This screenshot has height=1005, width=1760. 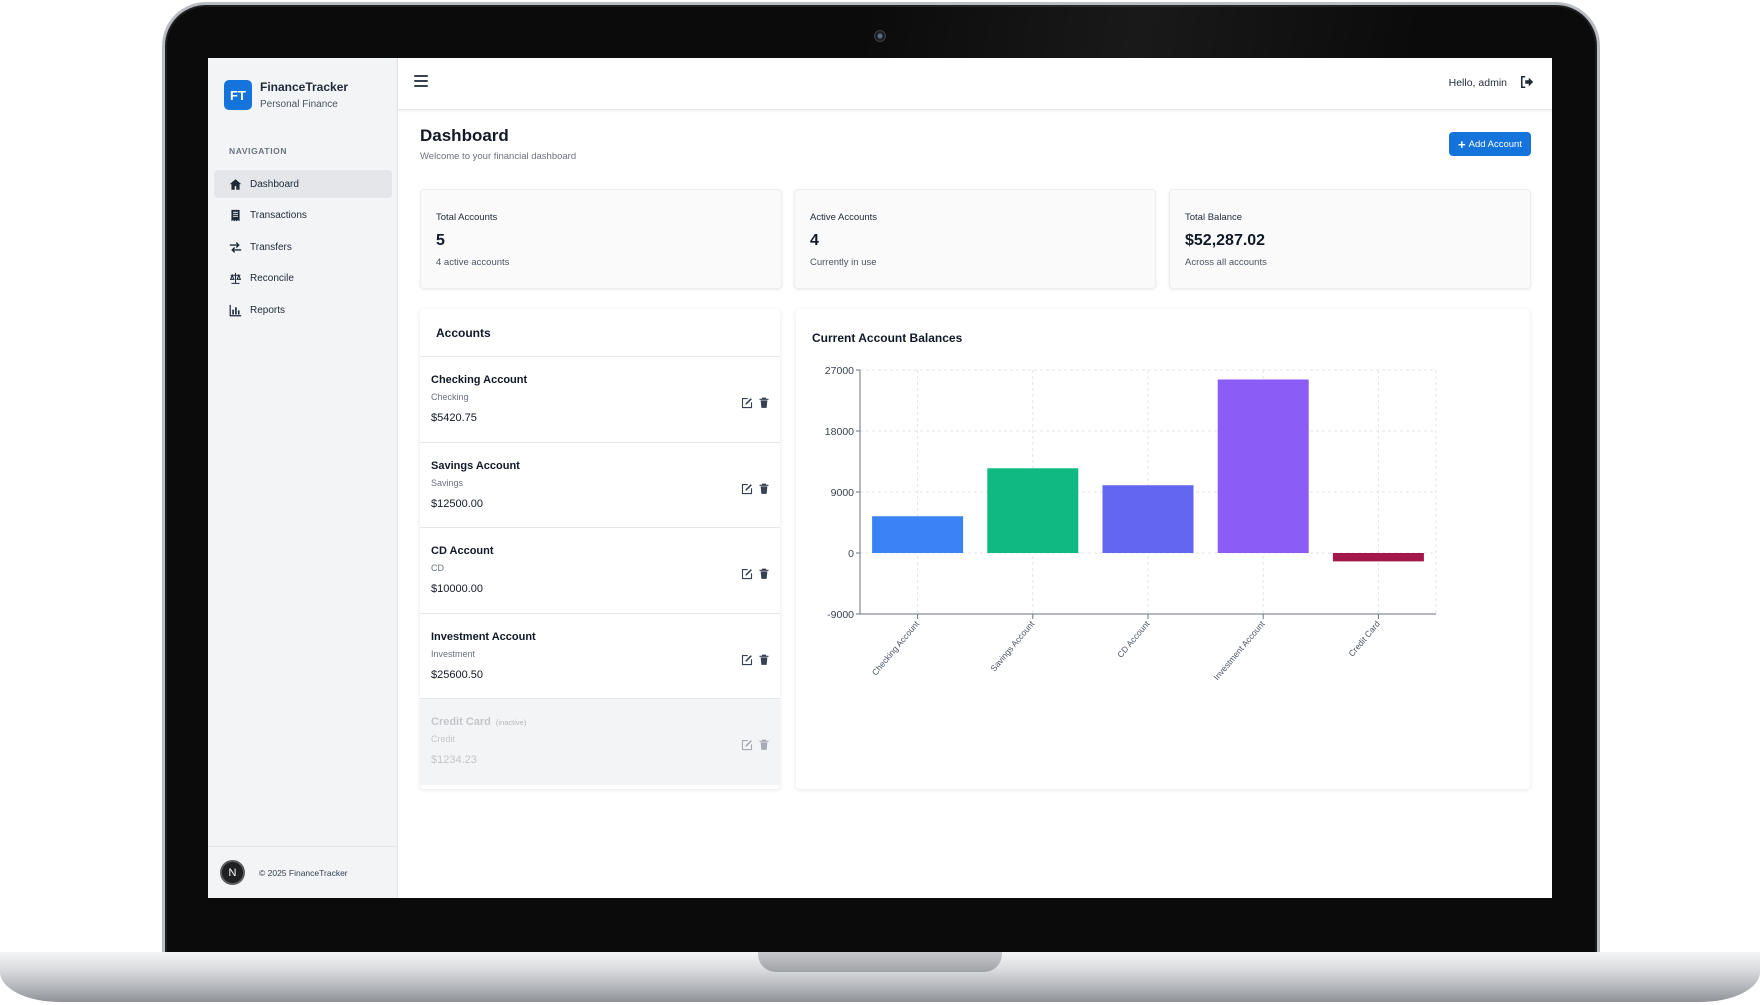 What do you see at coordinates (844, 217) in the screenshot?
I see `stat-label: Active Accounts` at bounding box center [844, 217].